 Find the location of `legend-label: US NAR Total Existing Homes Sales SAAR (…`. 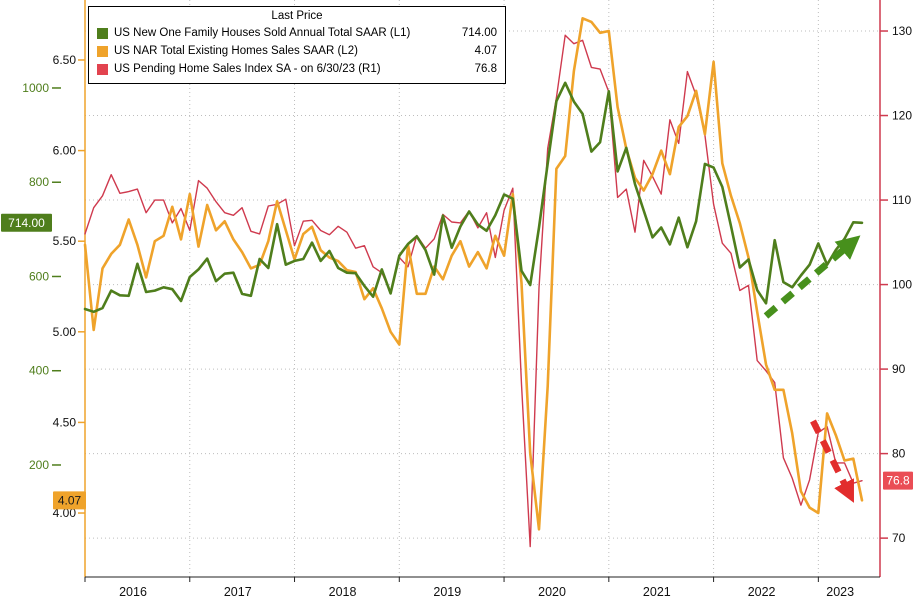

legend-label: US NAR Total Existing Homes Sales SAAR (… is located at coordinates (236, 50).